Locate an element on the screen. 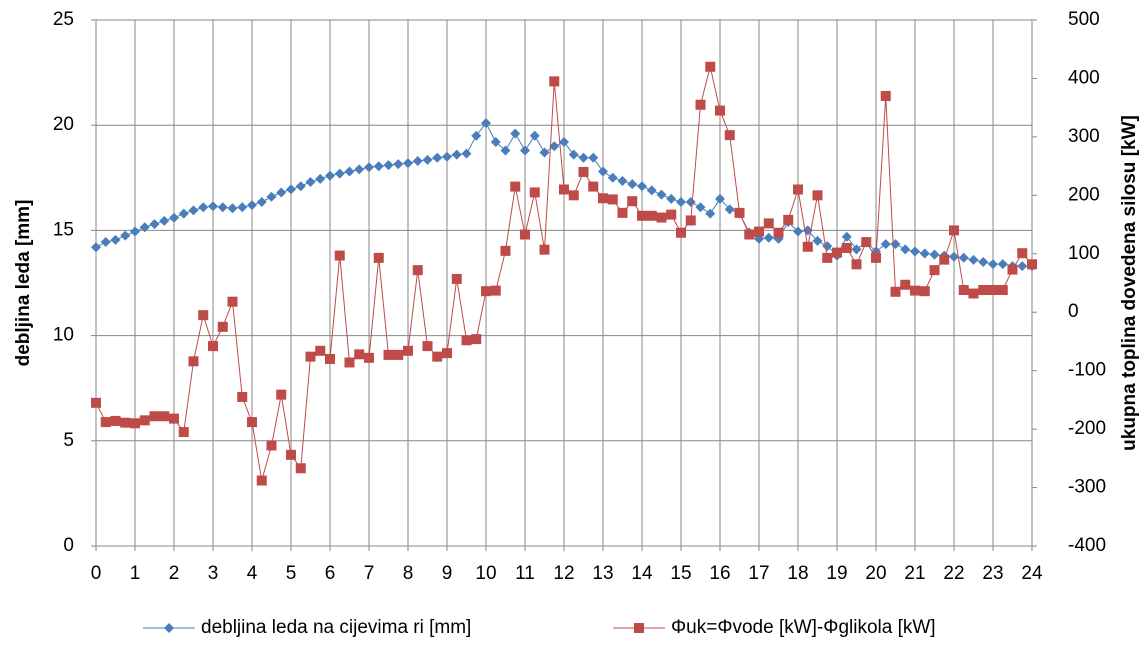  x-tick-label: 3 is located at coordinates (213, 573).